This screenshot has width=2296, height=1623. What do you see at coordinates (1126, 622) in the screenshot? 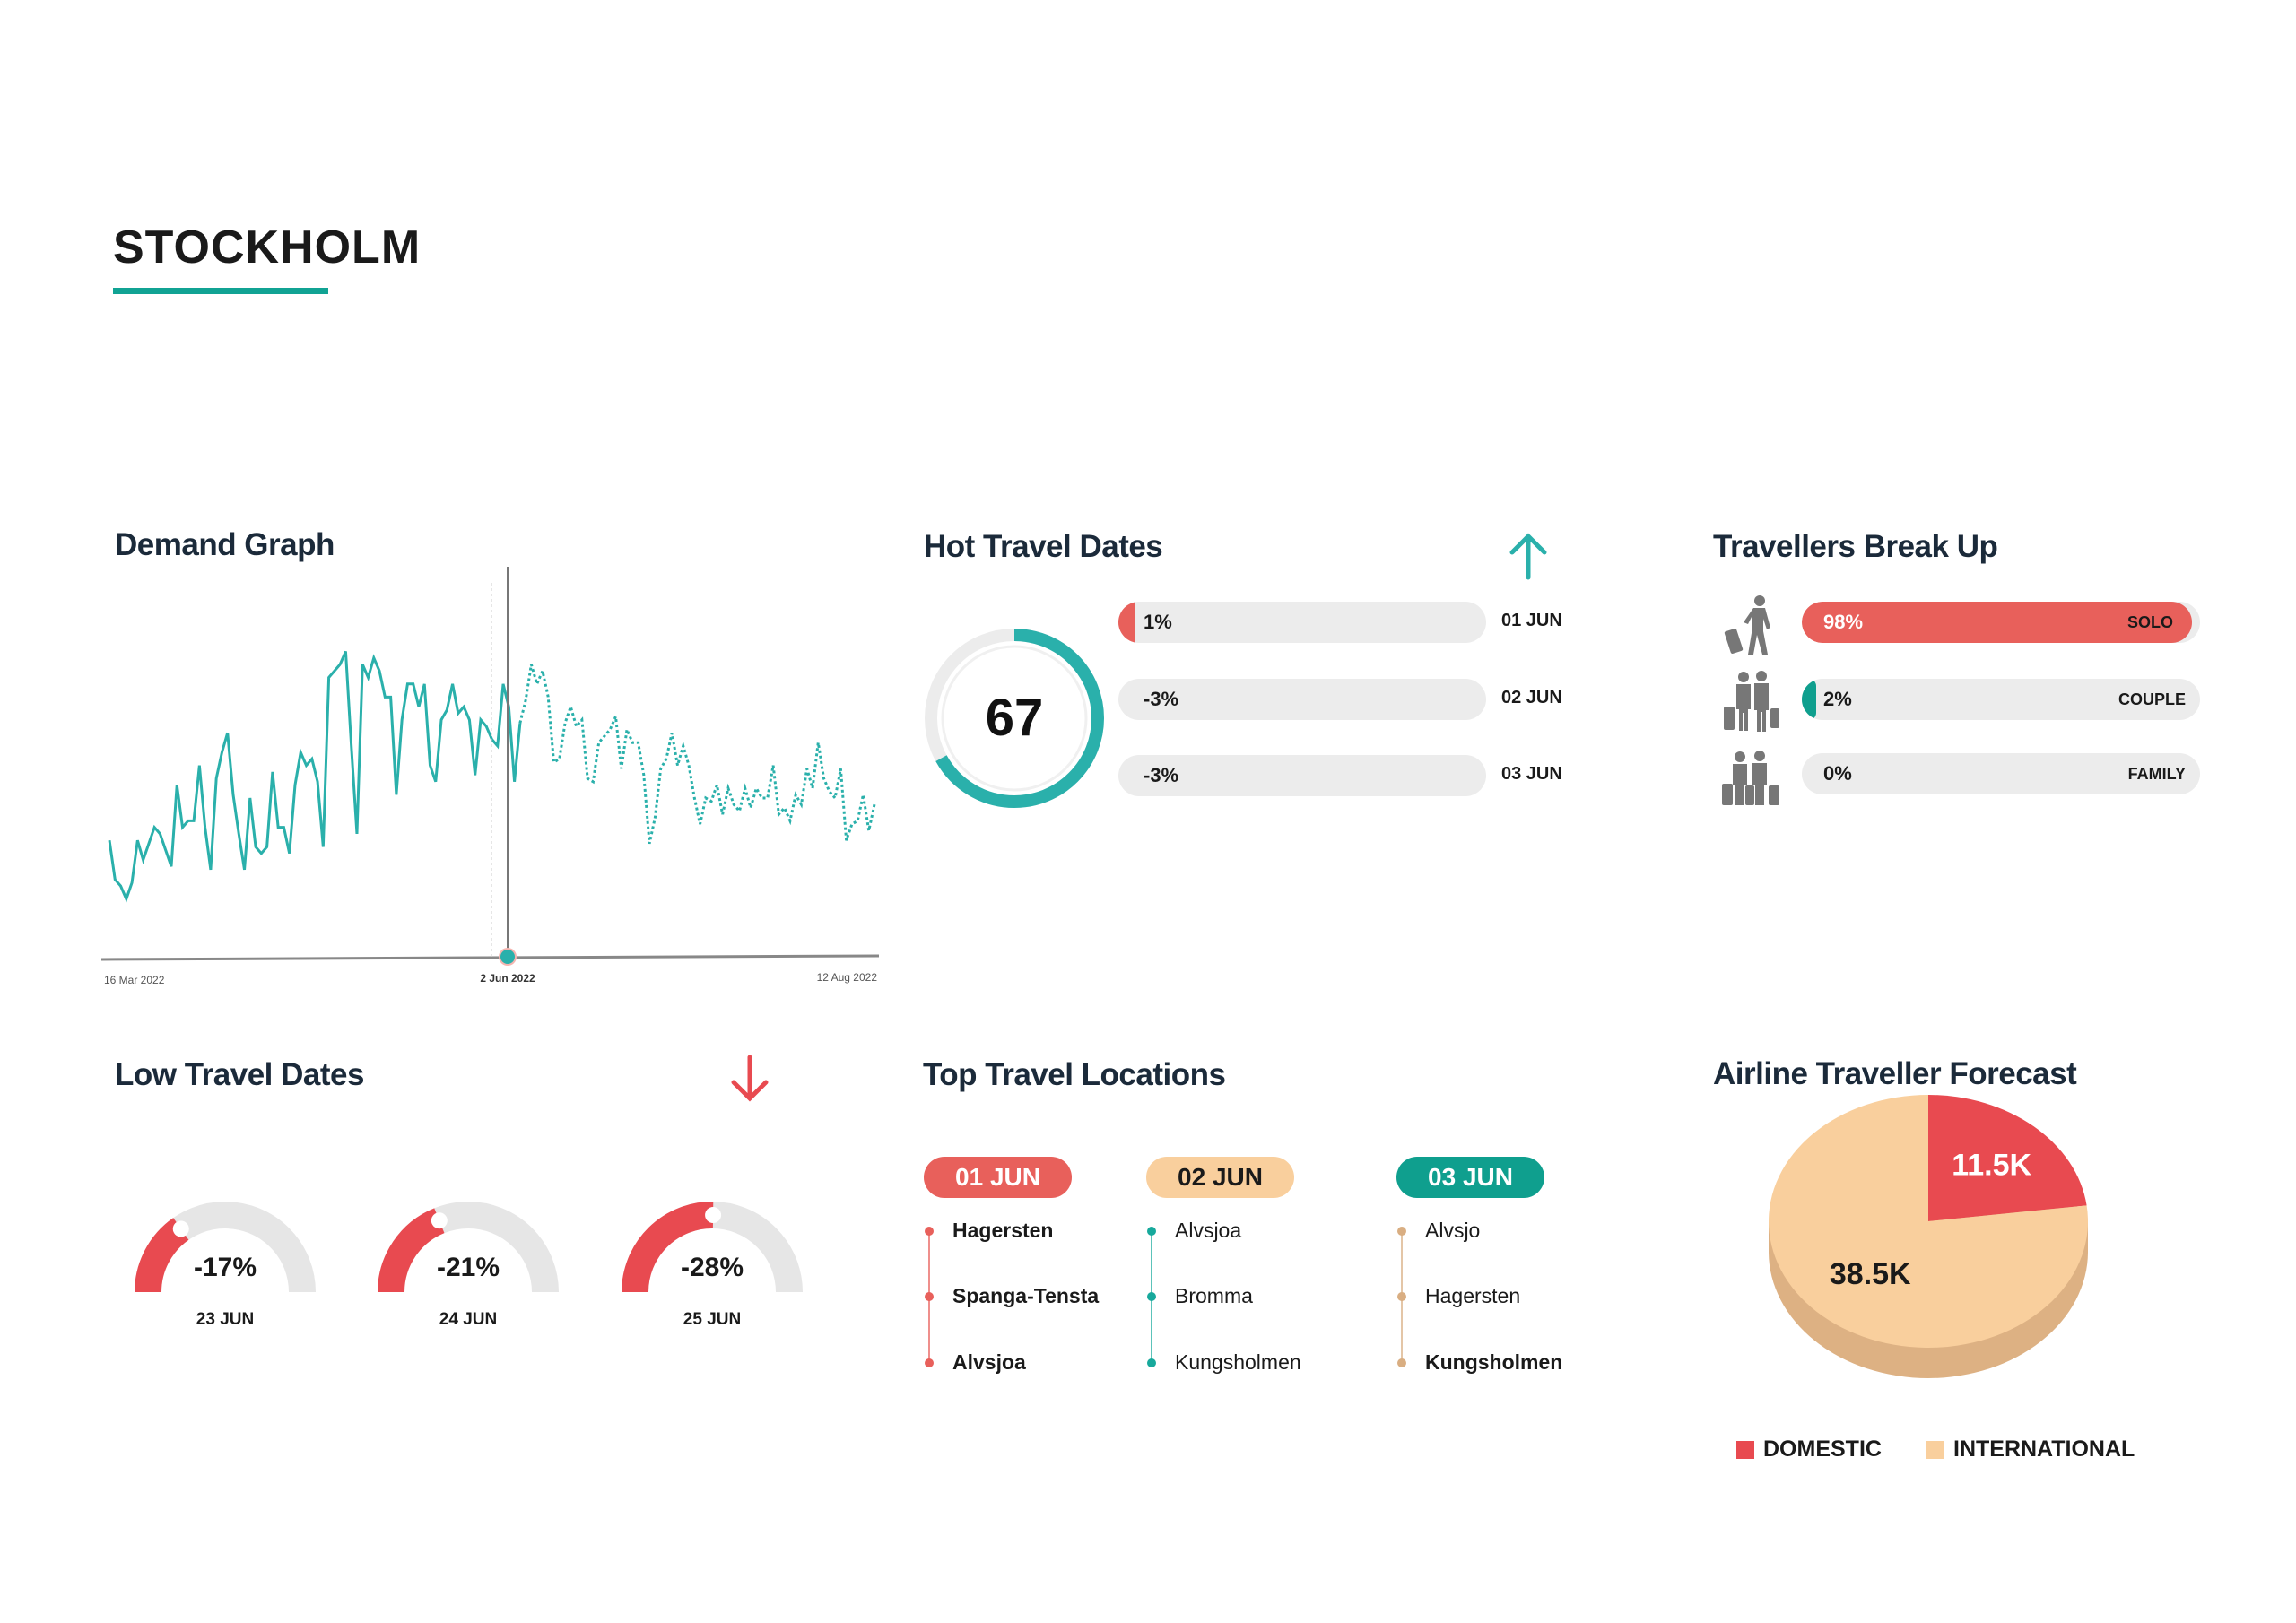
I see `hot-date-bar-fill` at bounding box center [1126, 622].